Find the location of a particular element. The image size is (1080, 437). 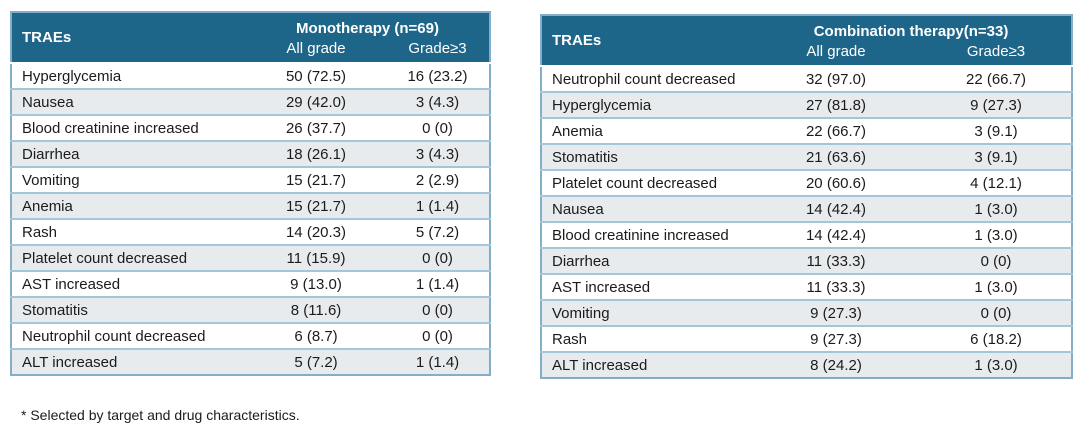

grade3-value-cell: 4 (12.1) is located at coordinates (997, 182).